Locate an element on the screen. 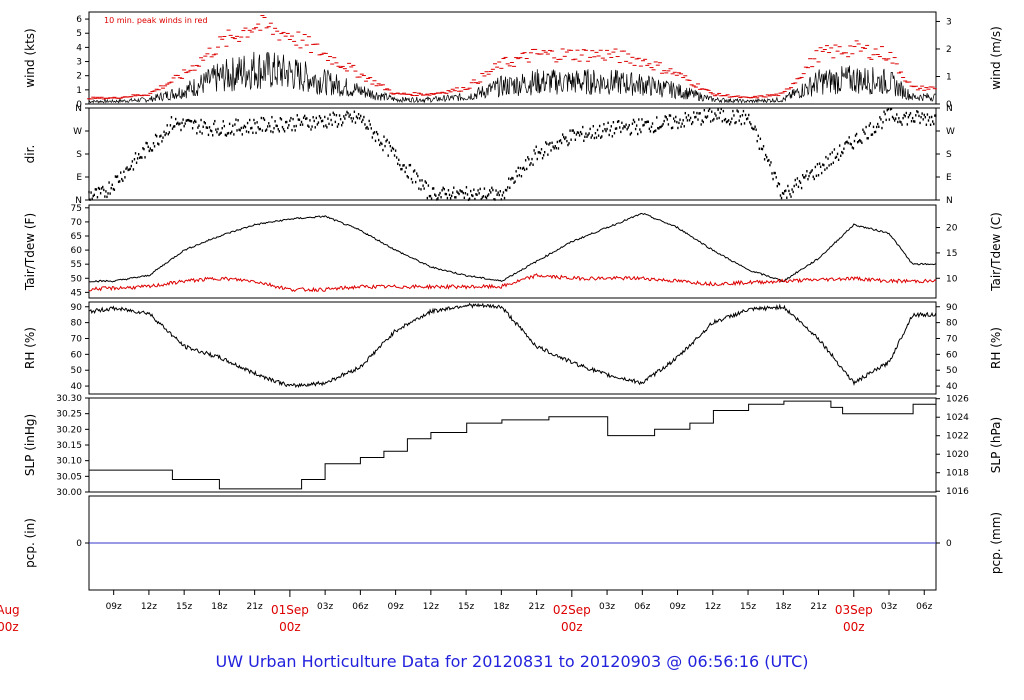  ytick-label: 30.05 is located at coordinates (69, 477).